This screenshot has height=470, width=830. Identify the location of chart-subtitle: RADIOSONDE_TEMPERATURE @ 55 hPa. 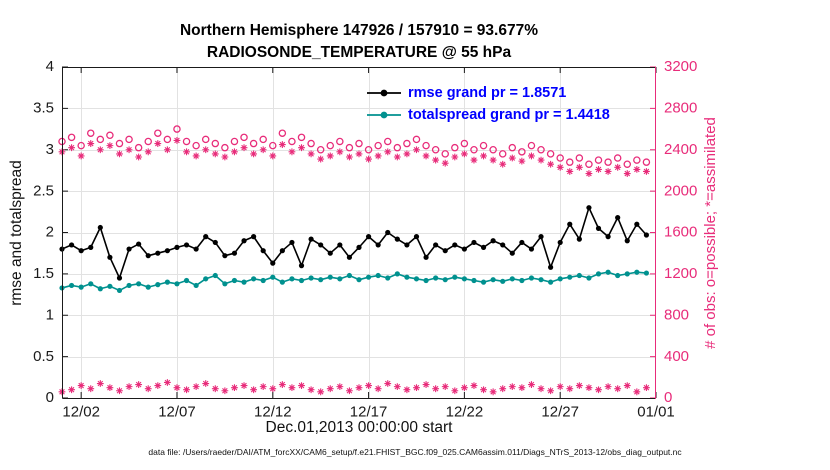
(359, 52).